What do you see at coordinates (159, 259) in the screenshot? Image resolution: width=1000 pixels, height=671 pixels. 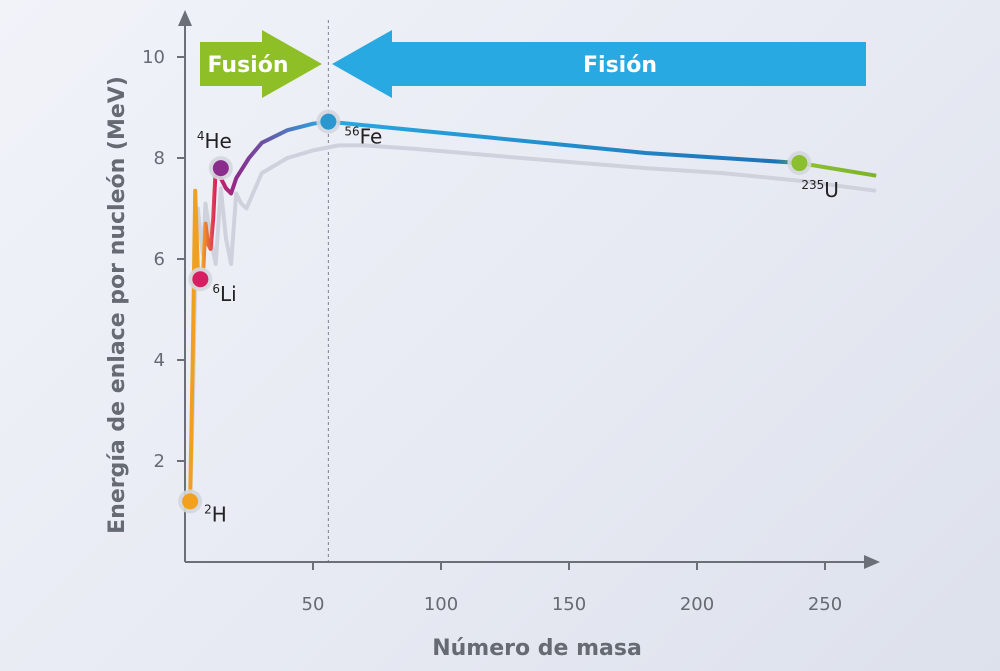 I see `y-tick-label: 6` at bounding box center [159, 259].